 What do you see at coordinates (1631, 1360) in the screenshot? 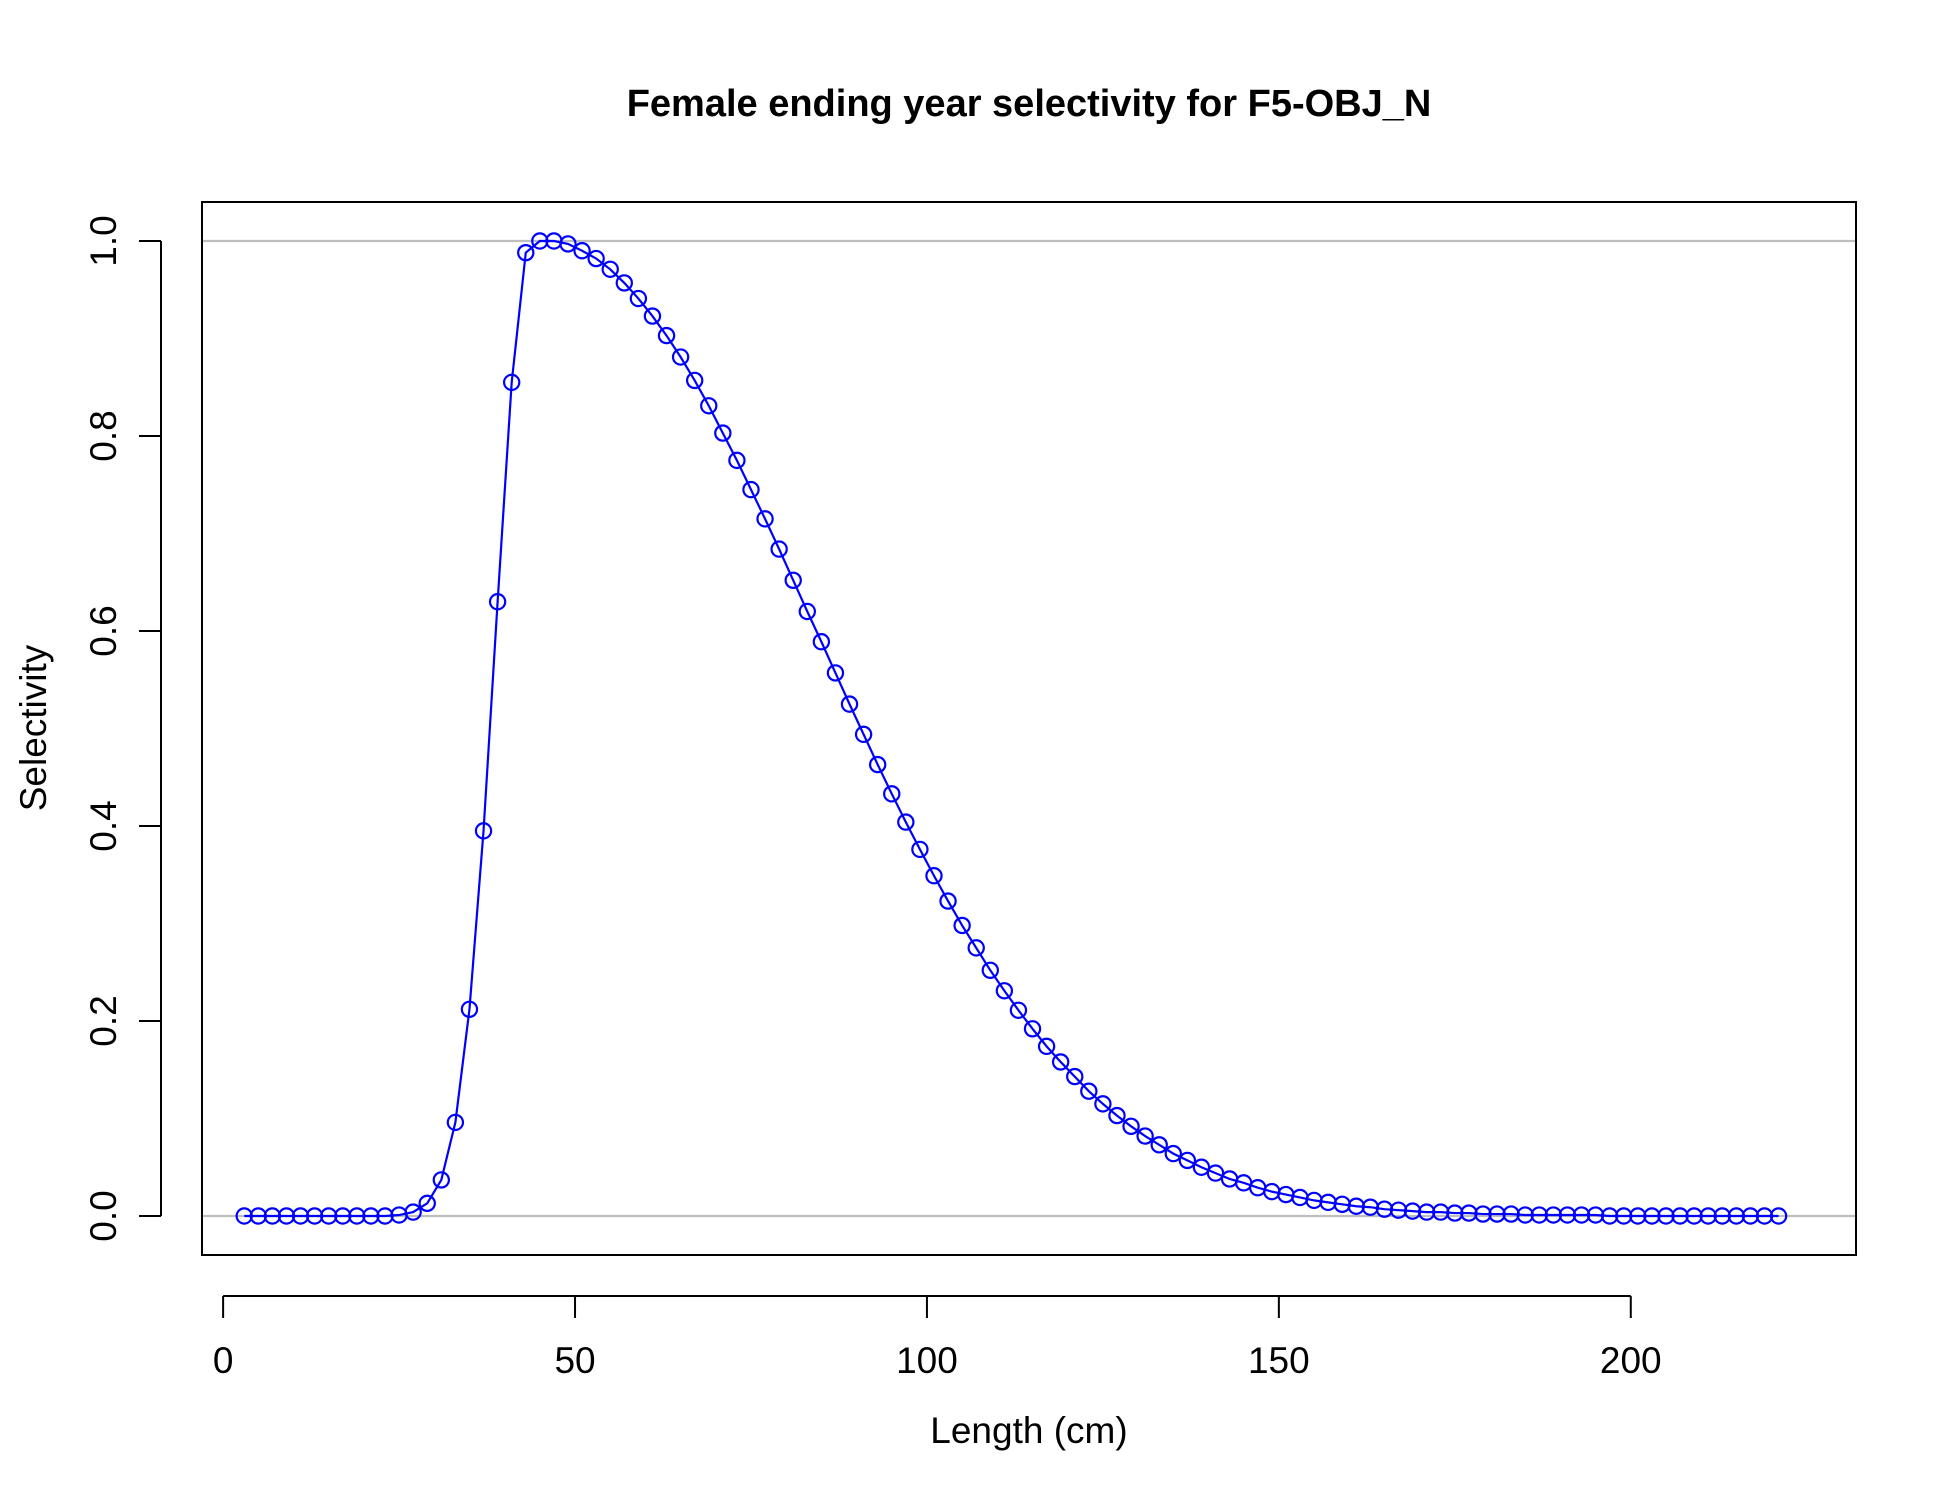
I see `x-tick-label: 200` at bounding box center [1631, 1360].